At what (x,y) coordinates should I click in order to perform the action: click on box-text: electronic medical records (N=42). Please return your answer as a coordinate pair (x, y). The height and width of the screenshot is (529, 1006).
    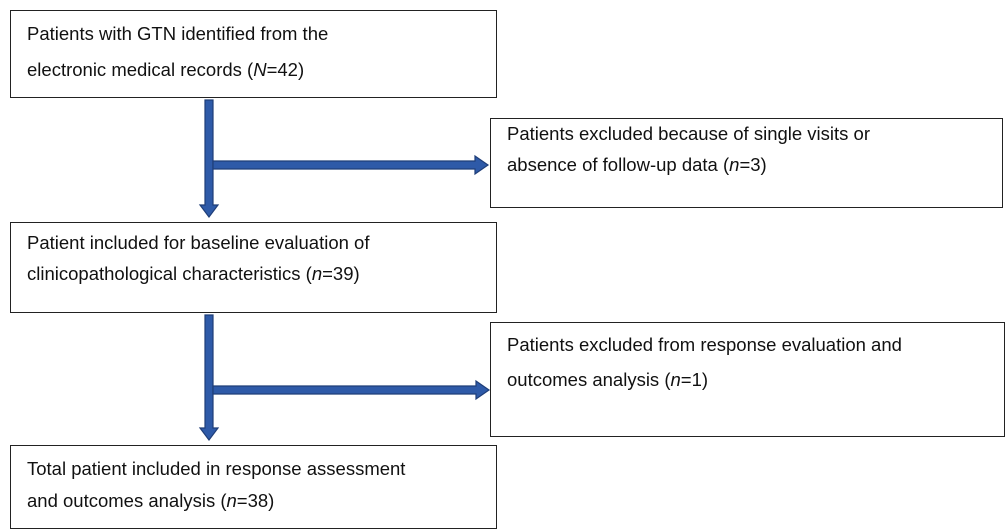
    Looking at the image, I should click on (165, 70).